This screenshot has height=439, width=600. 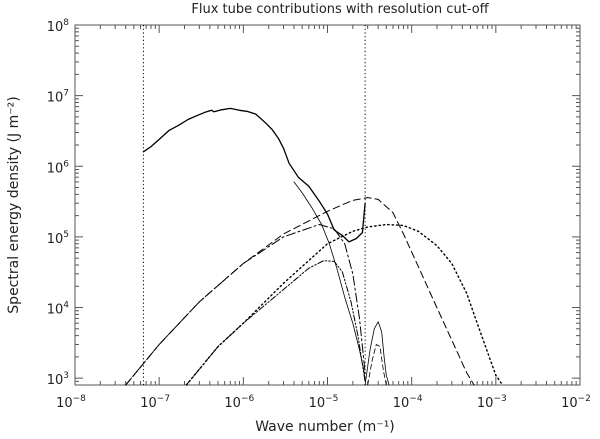 I want to click on y-axis-label: Spectral energy density (J m⁻²), so click(x=14, y=204).